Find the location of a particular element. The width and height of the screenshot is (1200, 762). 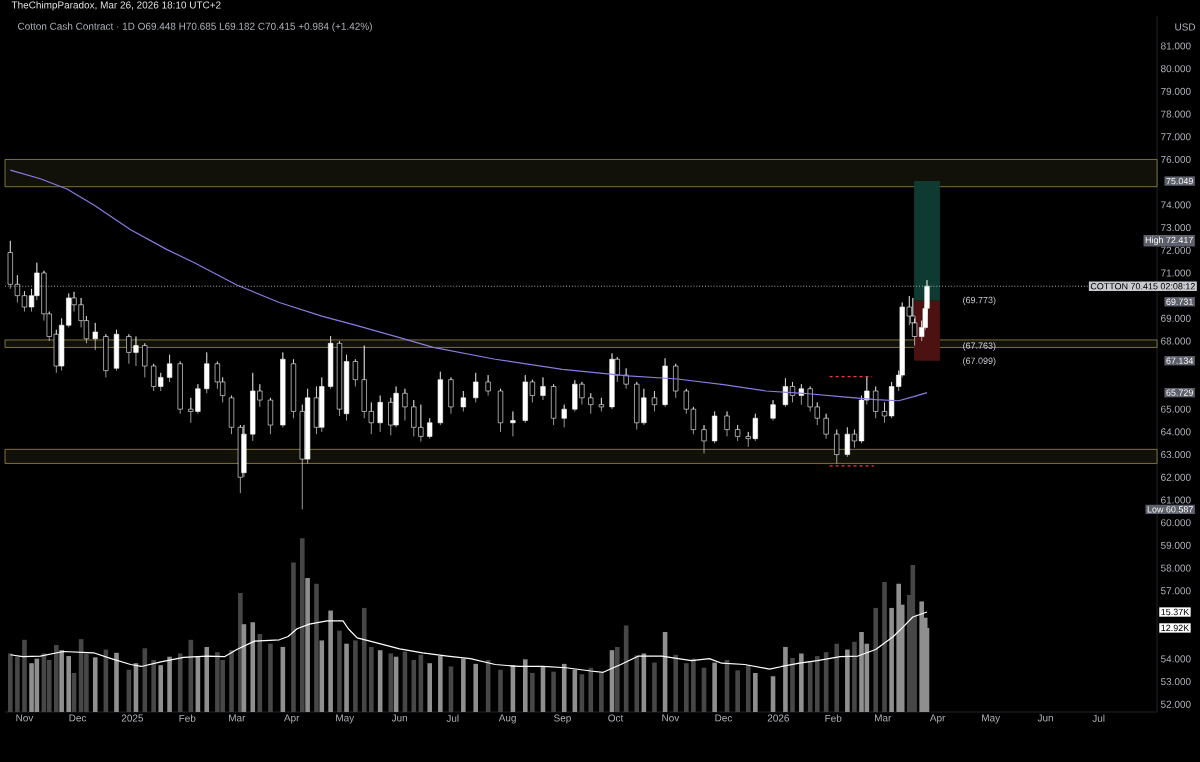

annotation: (69.773) is located at coordinates (979, 300).